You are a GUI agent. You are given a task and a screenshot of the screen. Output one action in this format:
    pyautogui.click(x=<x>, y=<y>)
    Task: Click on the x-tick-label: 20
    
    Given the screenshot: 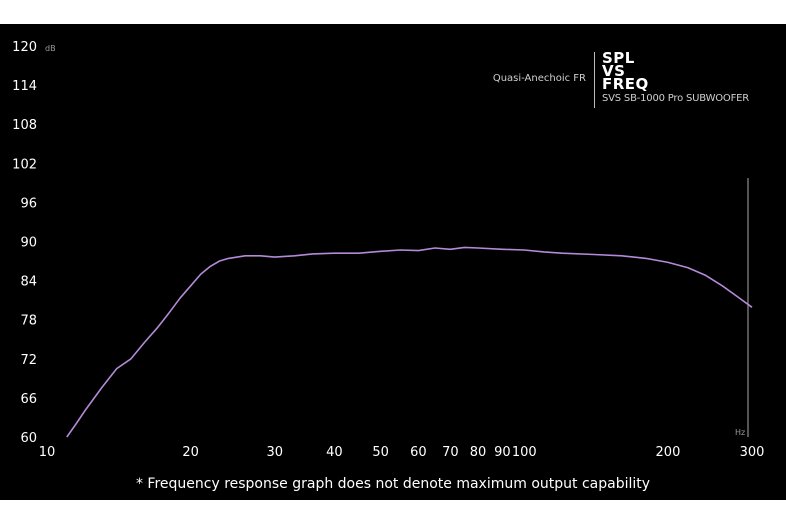 What is the action you would take?
    pyautogui.click(x=190, y=452)
    